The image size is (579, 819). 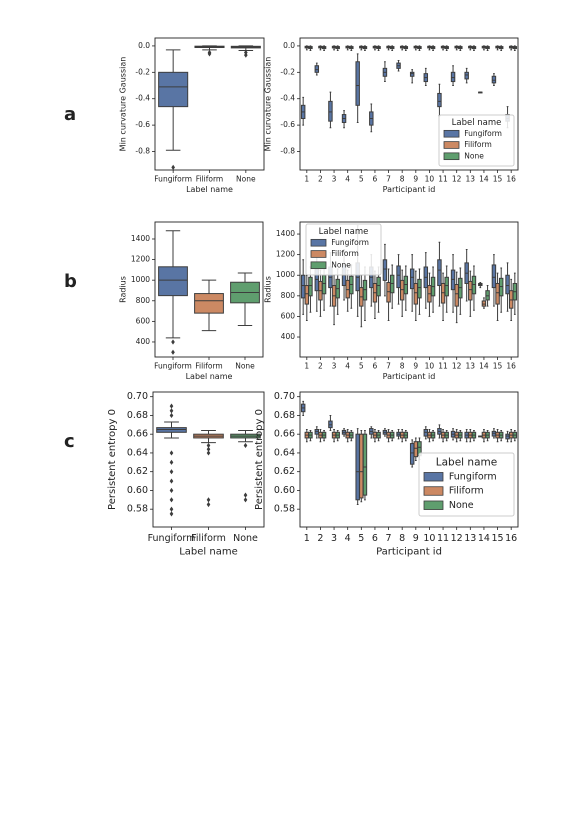 What do you see at coordinates (429, 538) in the screenshot?
I see `x-tick-label: 10` at bounding box center [429, 538].